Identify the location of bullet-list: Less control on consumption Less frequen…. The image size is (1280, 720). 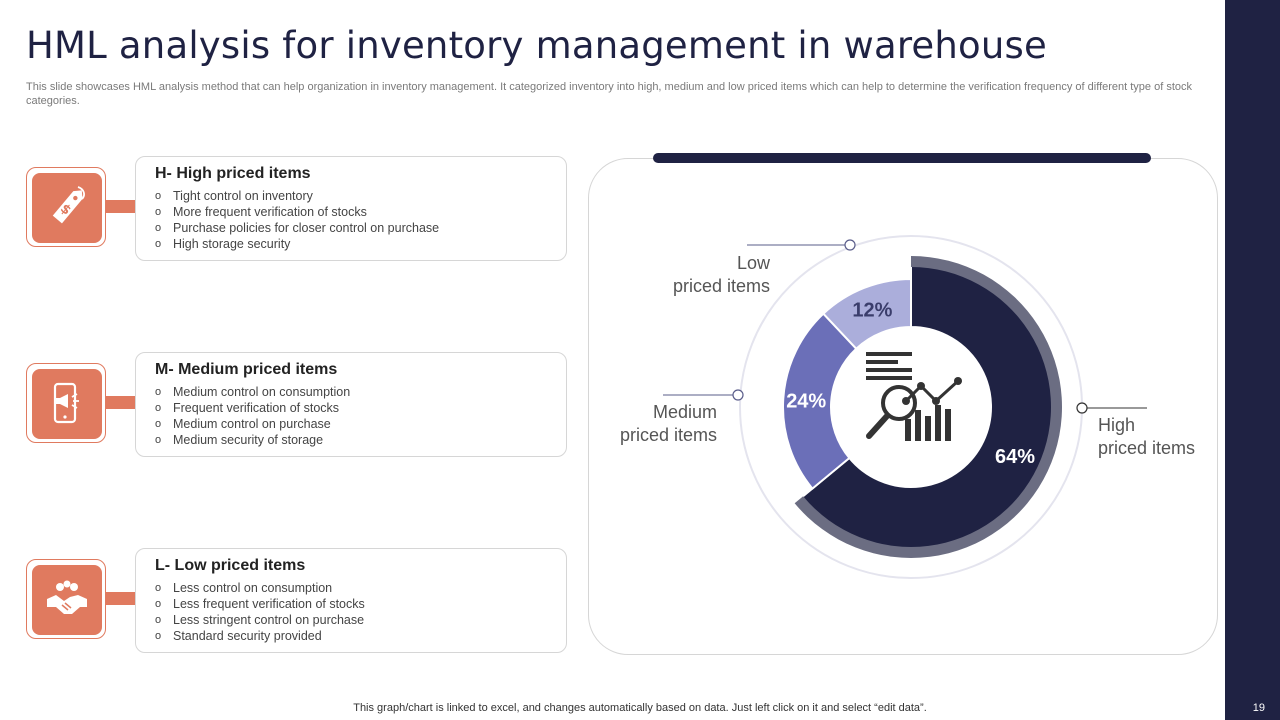
(360, 612).